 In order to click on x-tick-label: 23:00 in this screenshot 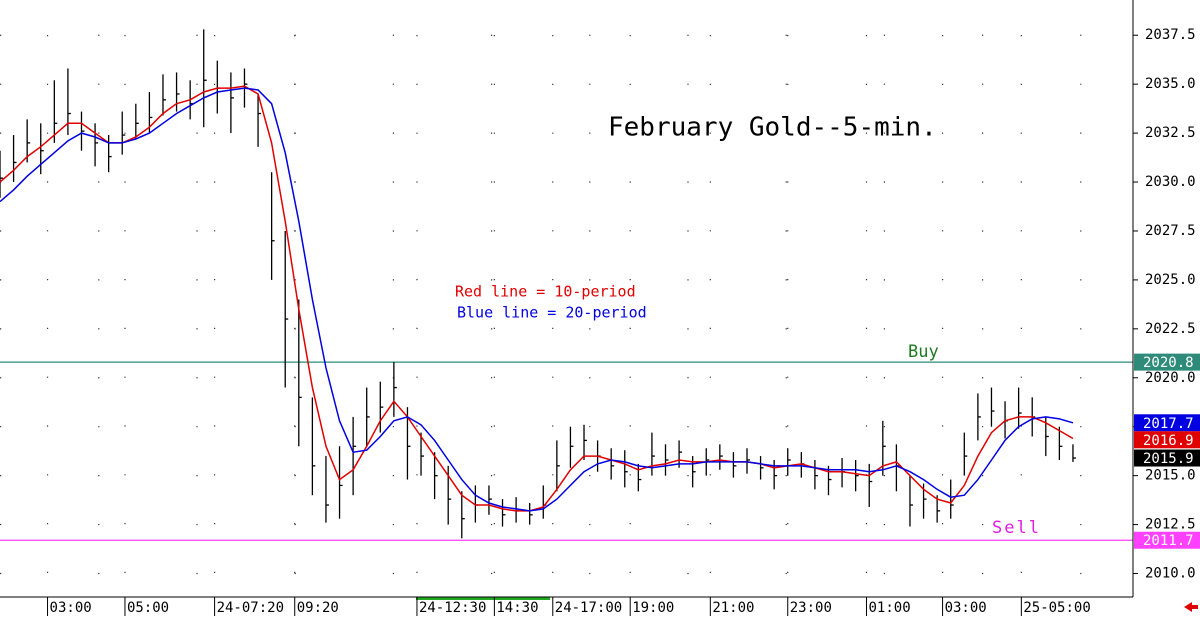, I will do `click(811, 608)`.